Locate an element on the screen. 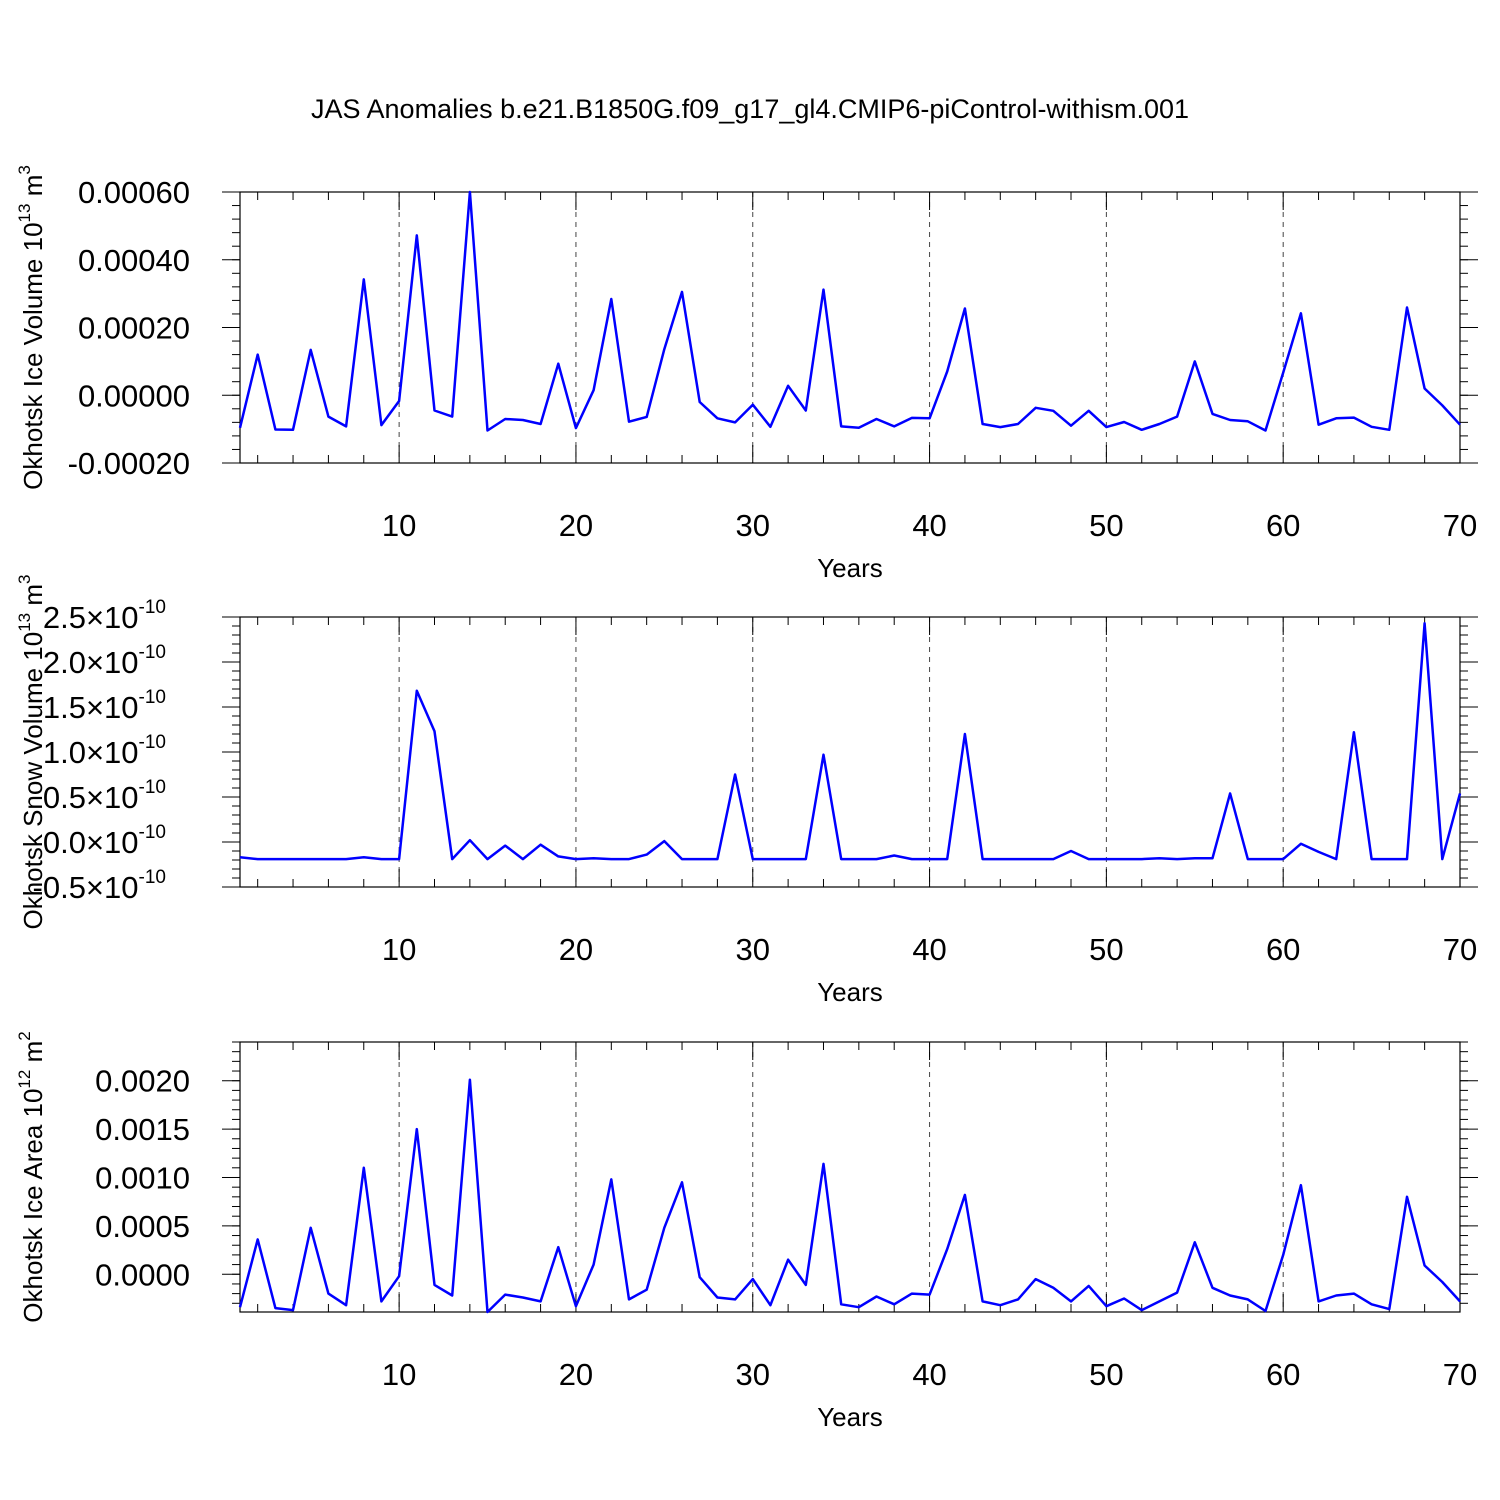 This screenshot has width=1500, height=1500. y-tick-label: -0.00020 is located at coordinates (129, 463).